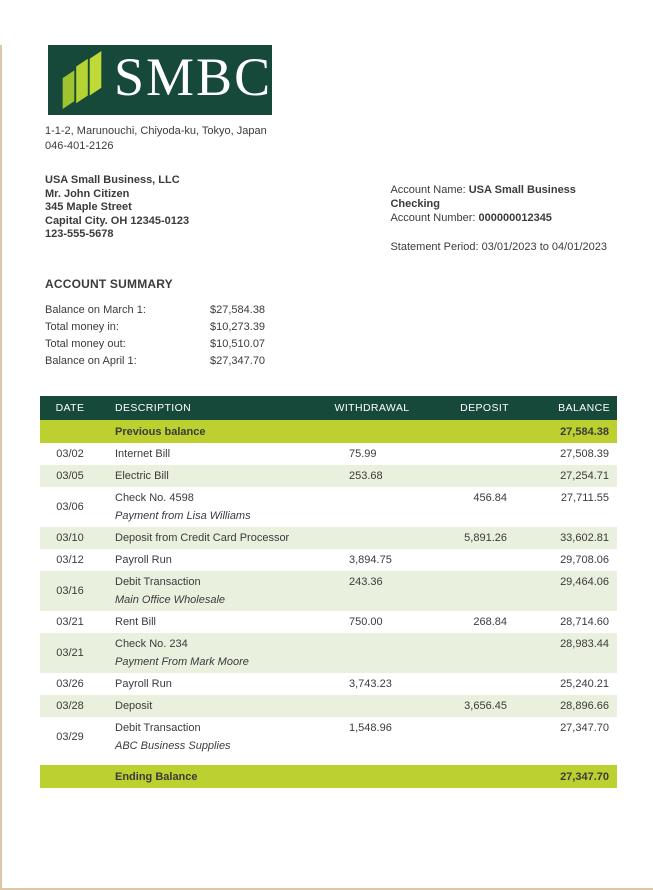 The image size is (653, 890). Describe the element at coordinates (208, 776) in the screenshot. I see `ending-balance-label: Ending Balance` at that location.